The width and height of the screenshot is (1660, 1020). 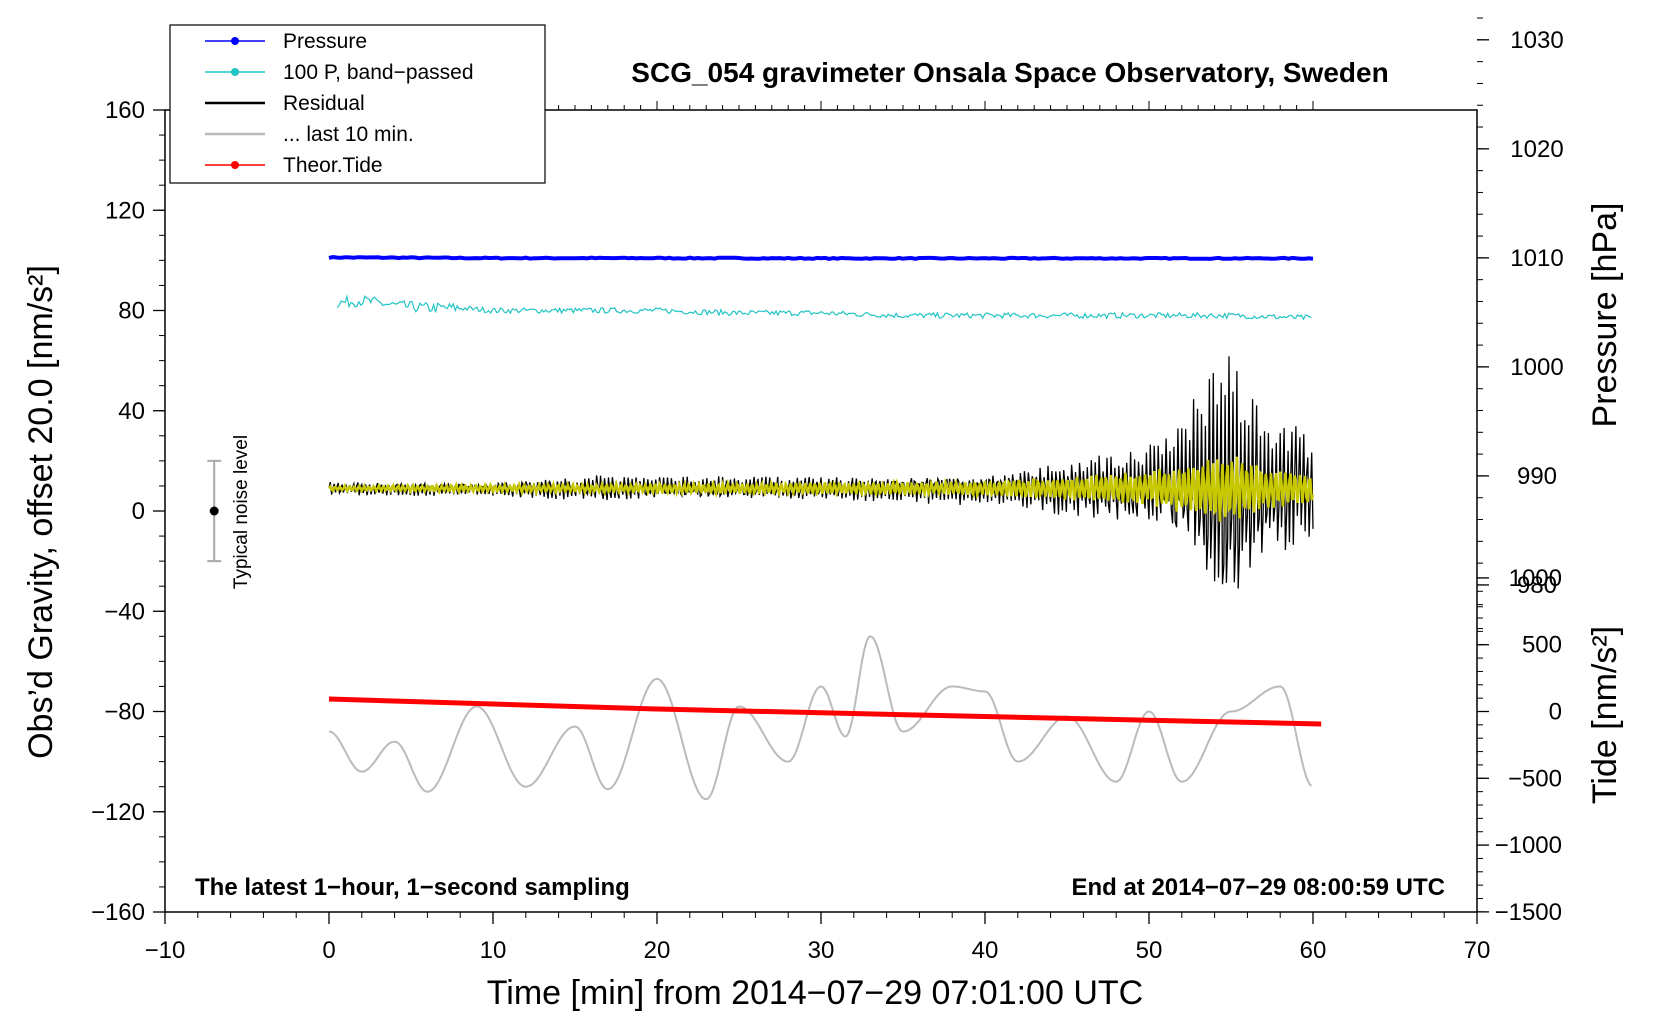 I want to click on legend-item-band-passed: 100 P, band−passed, so click(x=378, y=72).